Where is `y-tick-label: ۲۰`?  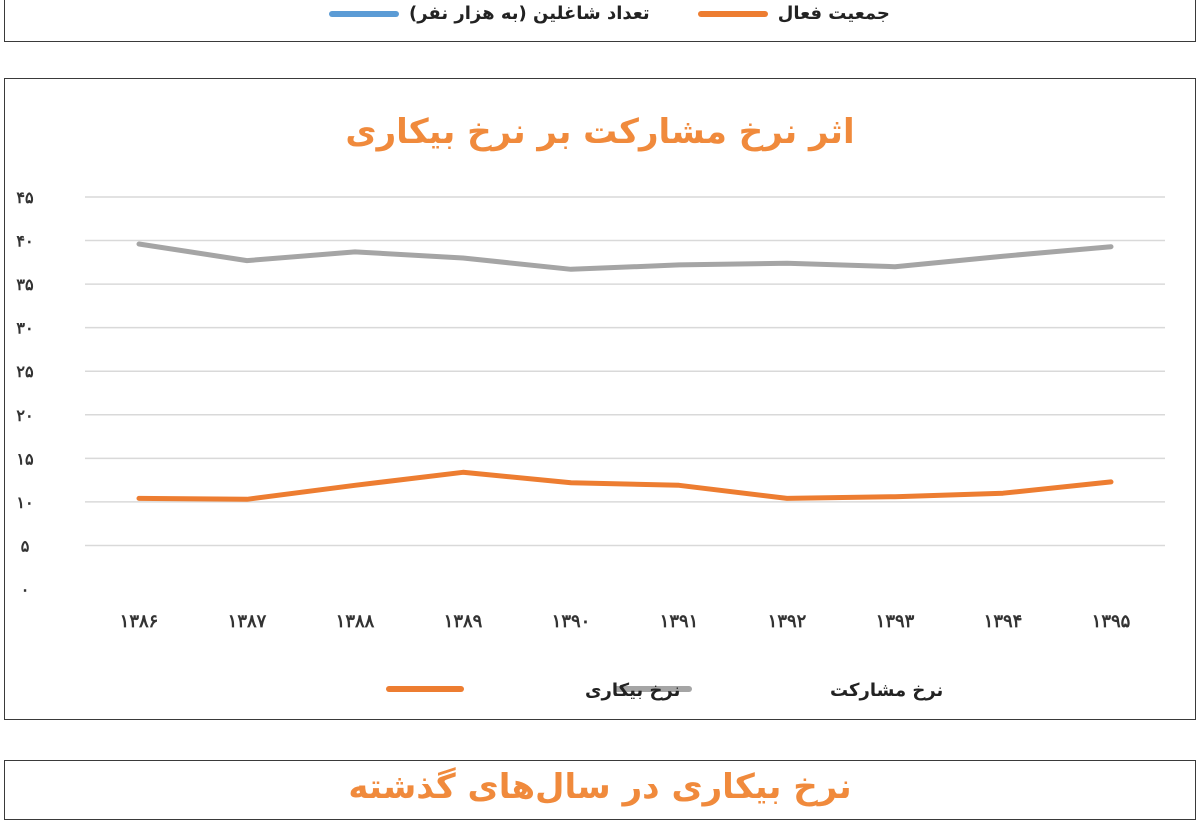 y-tick-label: ۲۰ is located at coordinates (24, 415).